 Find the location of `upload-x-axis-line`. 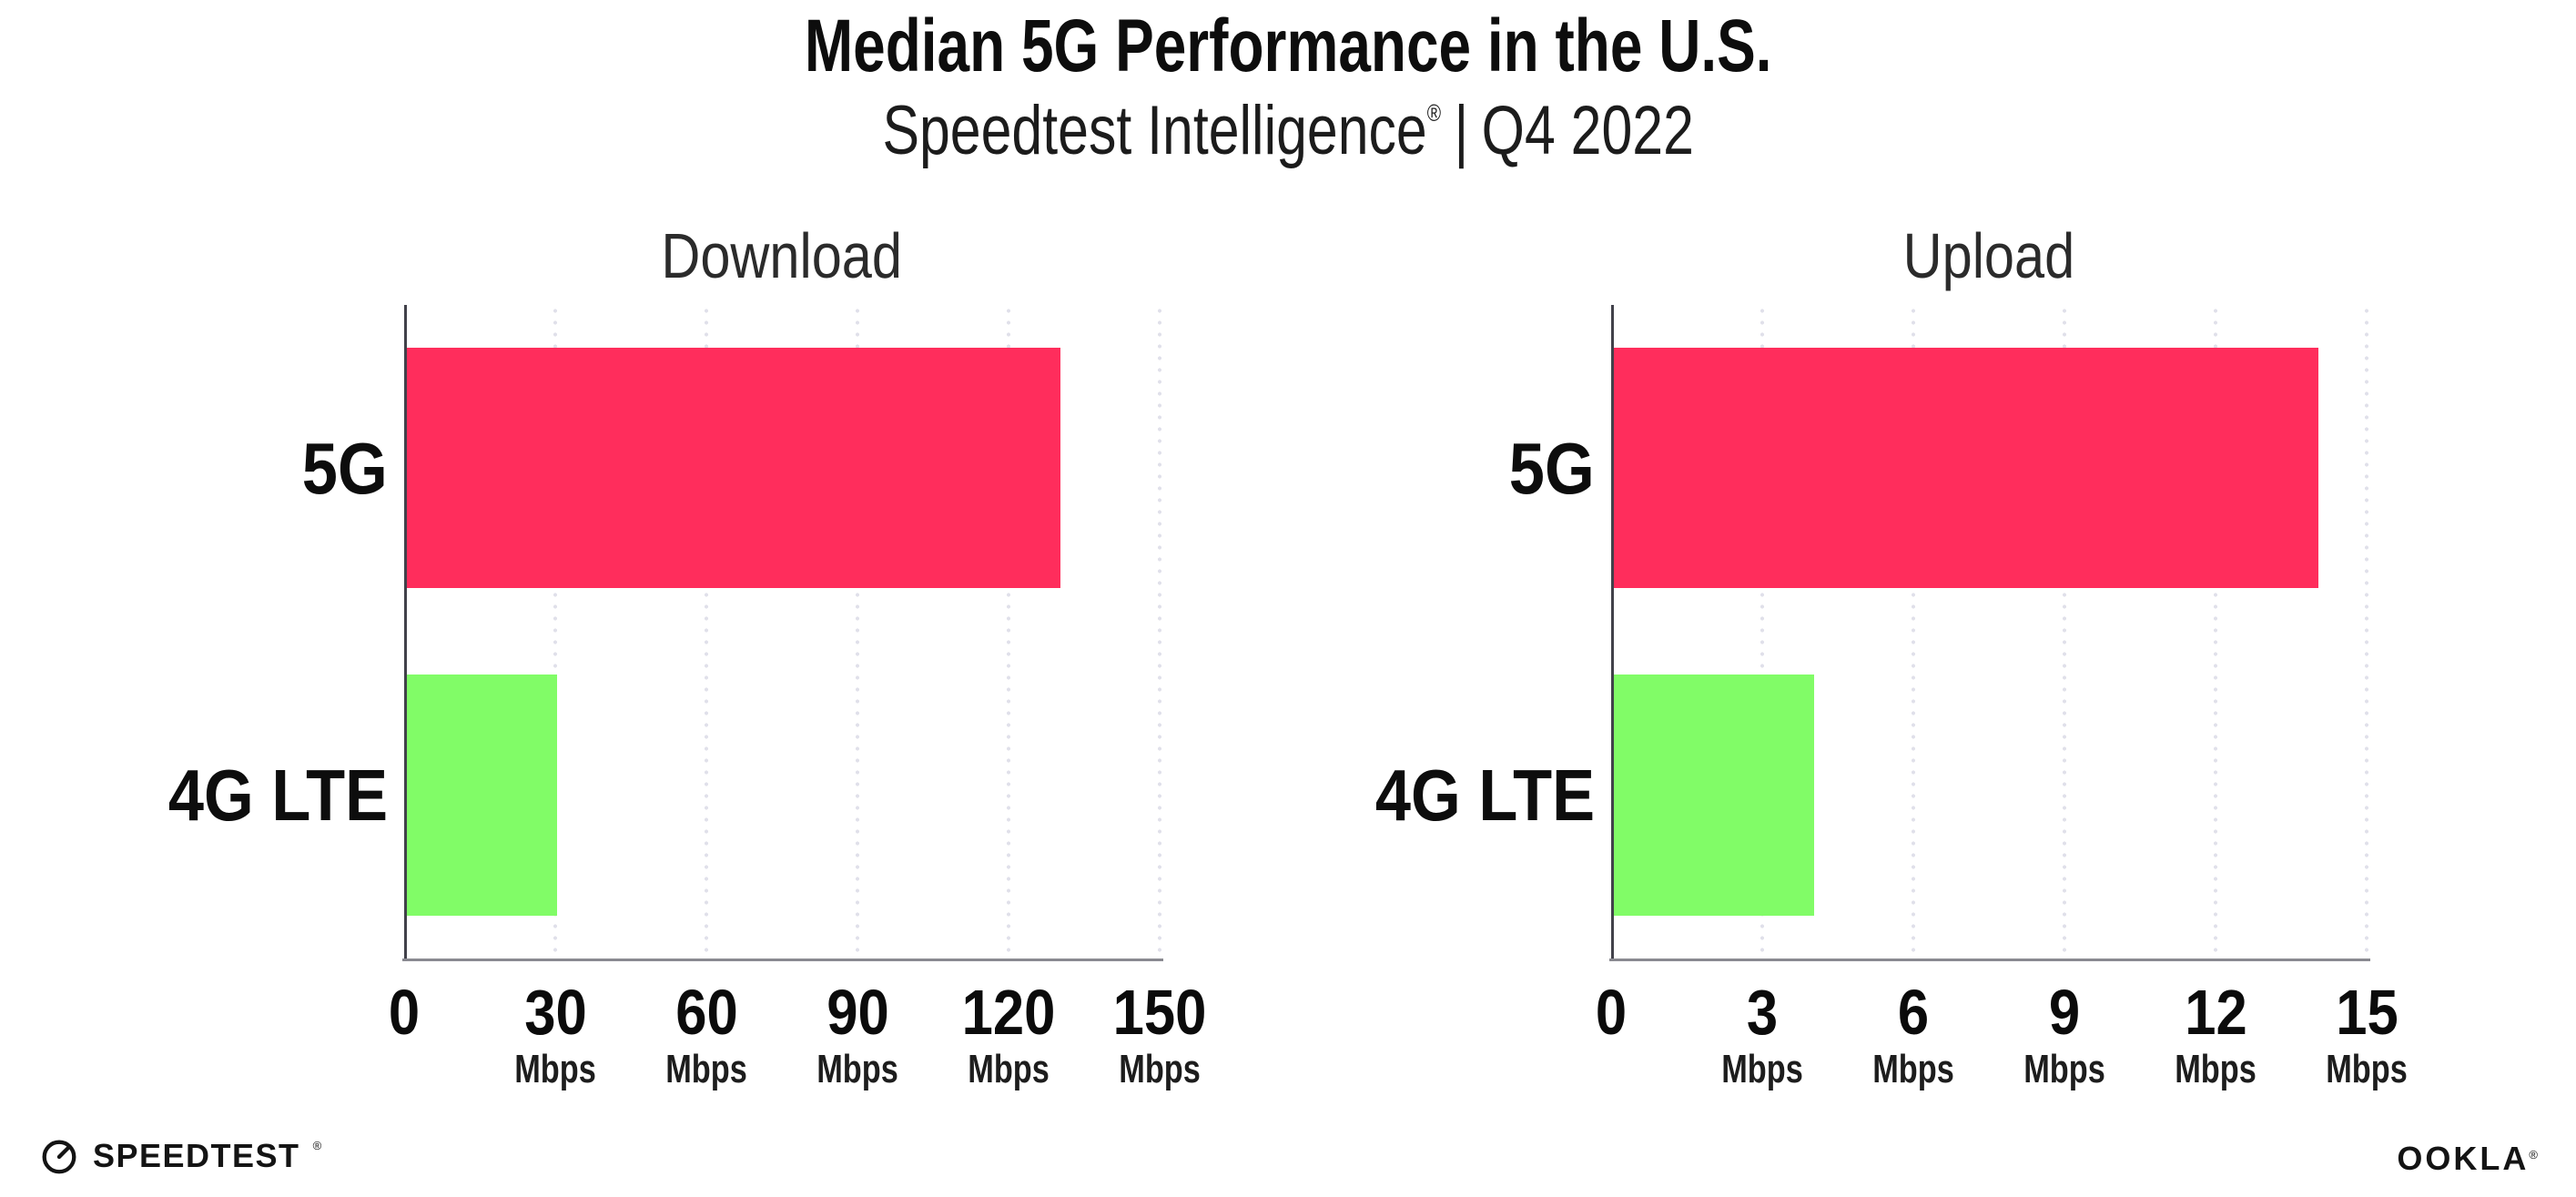

upload-x-axis-line is located at coordinates (1989, 960).